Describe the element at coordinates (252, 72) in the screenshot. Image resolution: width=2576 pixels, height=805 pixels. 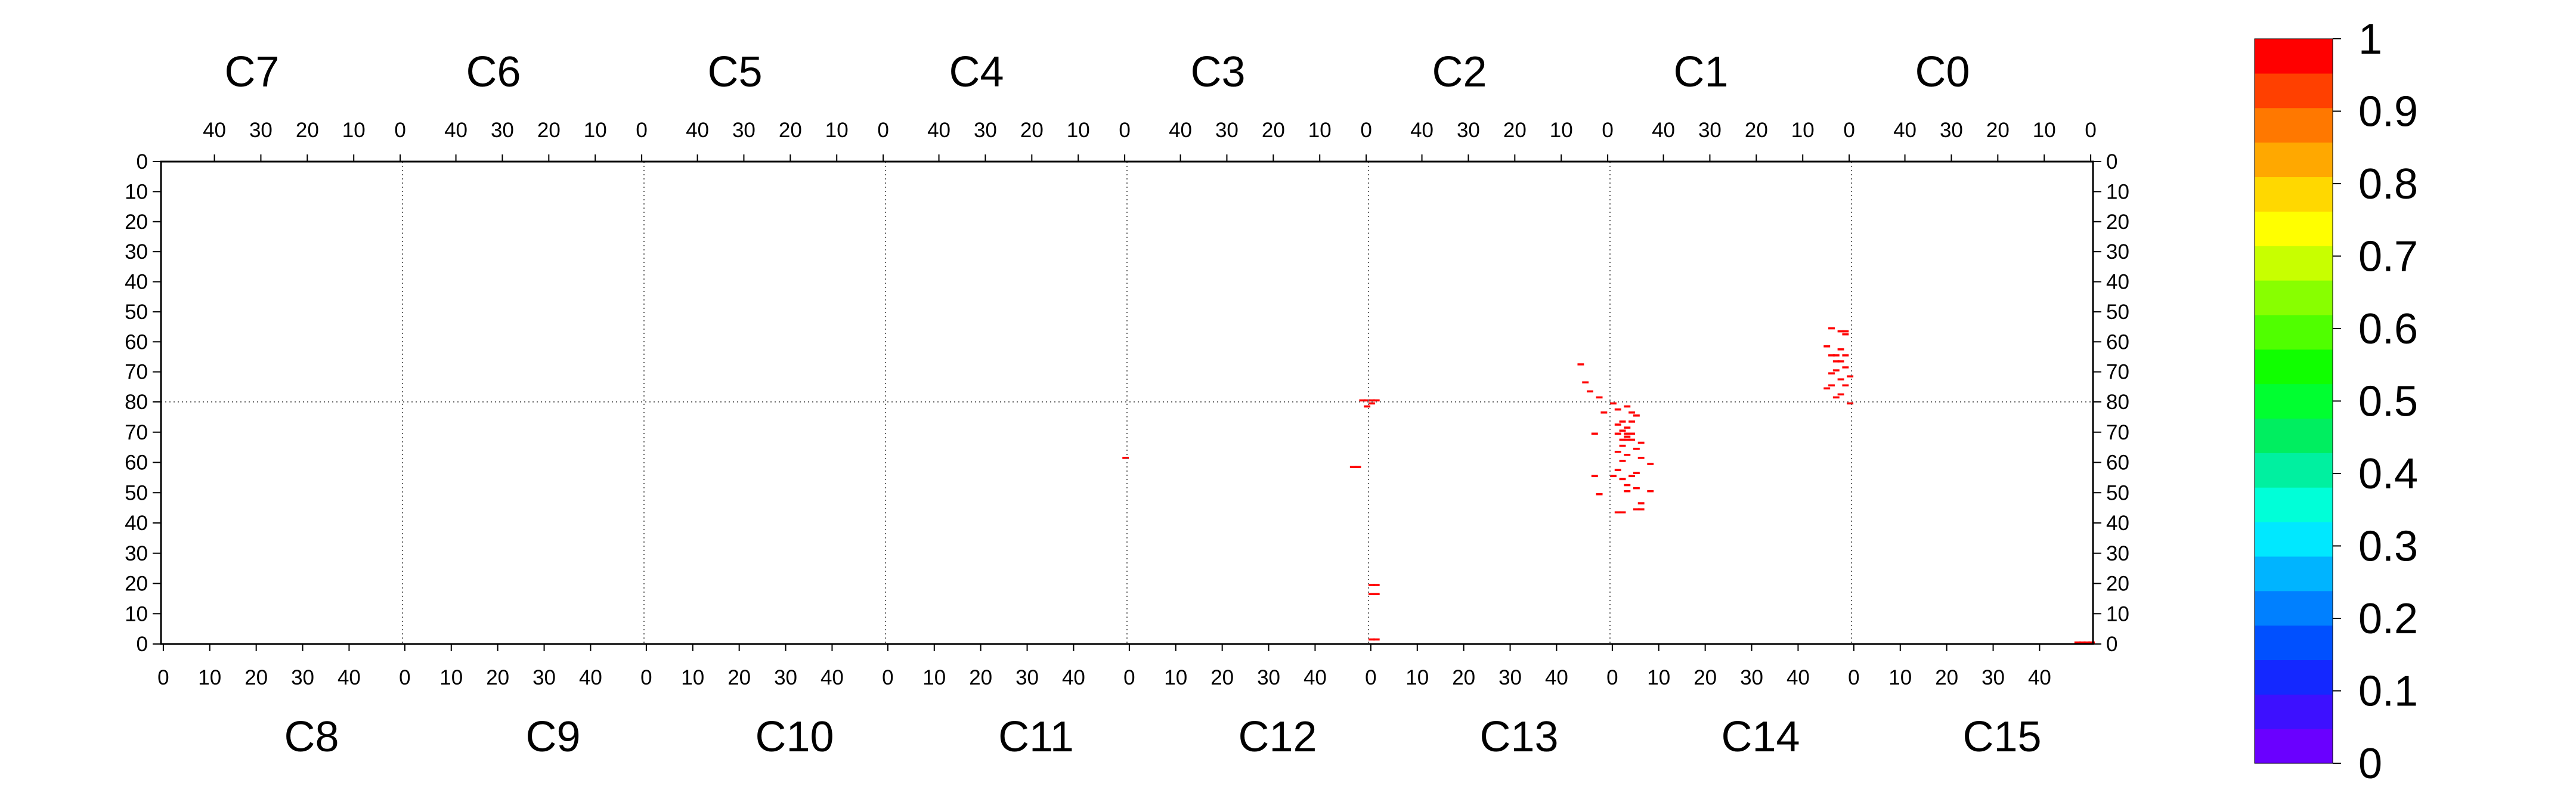
I see `top-chip-label: C7` at that location.